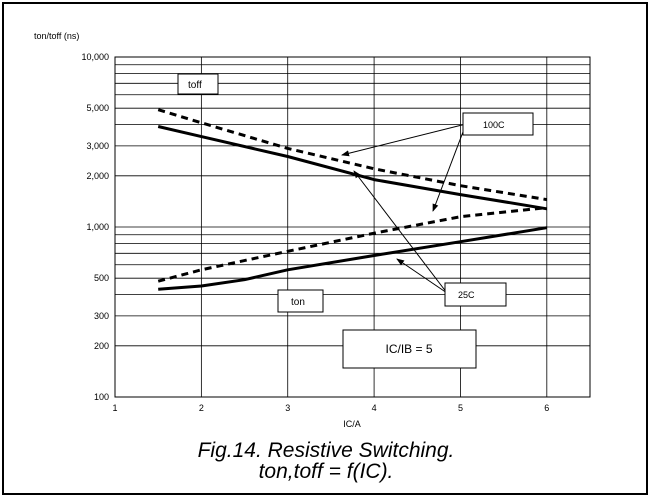 Image resolution: width=652 pixels, height=499 pixels. Describe the element at coordinates (97, 227) in the screenshot. I see `y-tick-label: 1,000` at that location.